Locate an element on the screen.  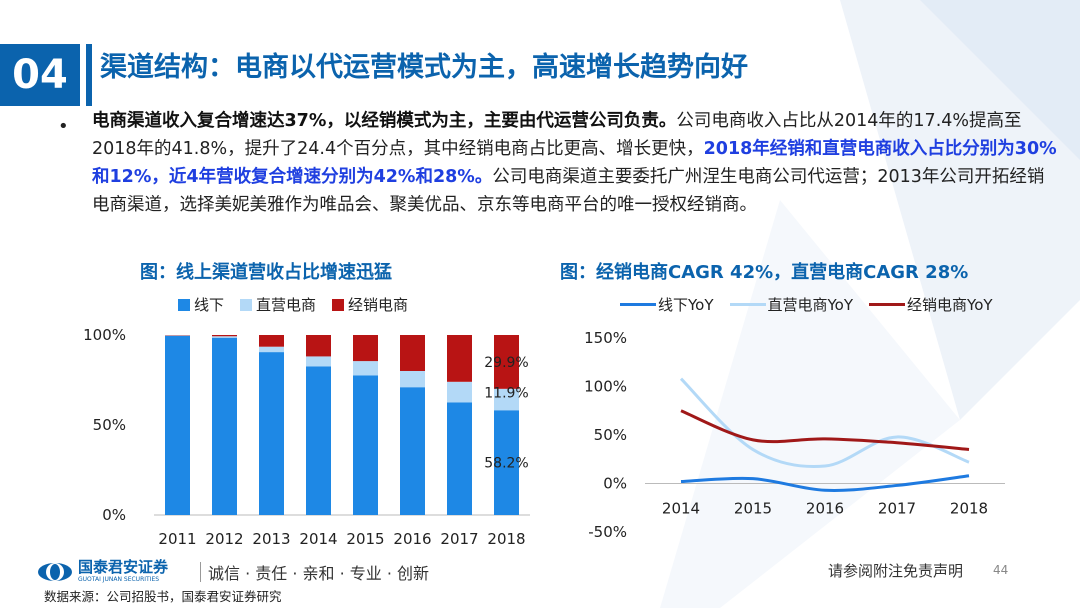
legend-label: 线下YoY is located at coordinates (686, 305).